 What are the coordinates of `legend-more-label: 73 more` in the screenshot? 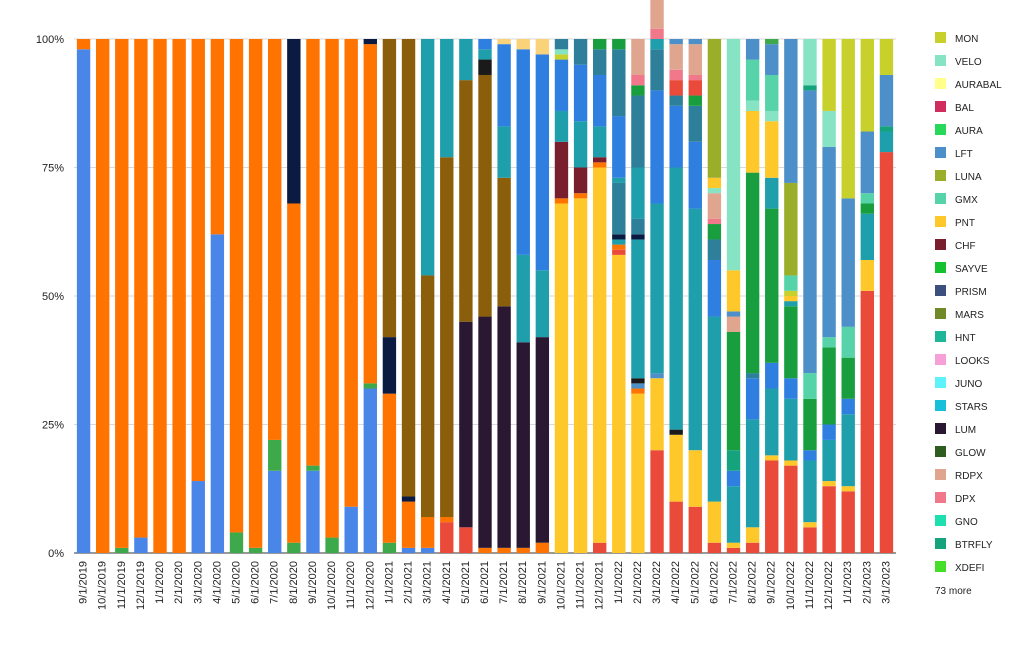 It's located at (953, 591).